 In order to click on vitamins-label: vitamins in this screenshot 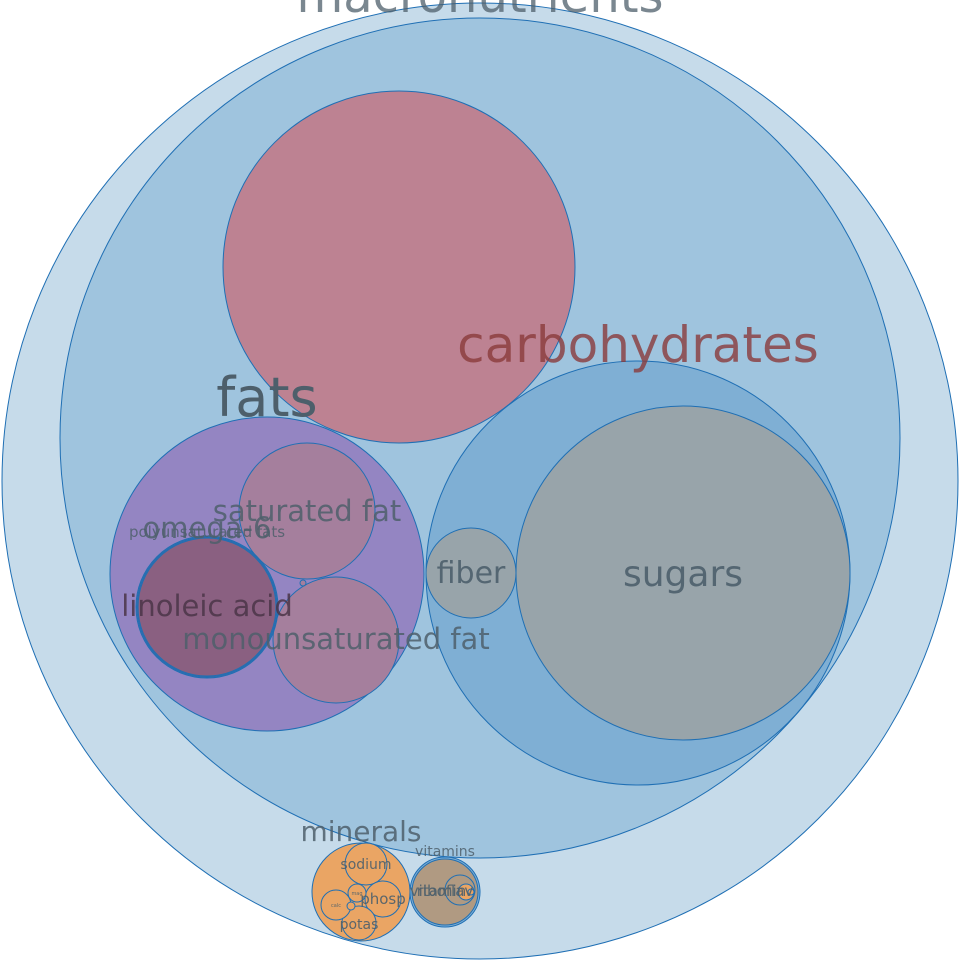, I will do `click(445, 852)`.